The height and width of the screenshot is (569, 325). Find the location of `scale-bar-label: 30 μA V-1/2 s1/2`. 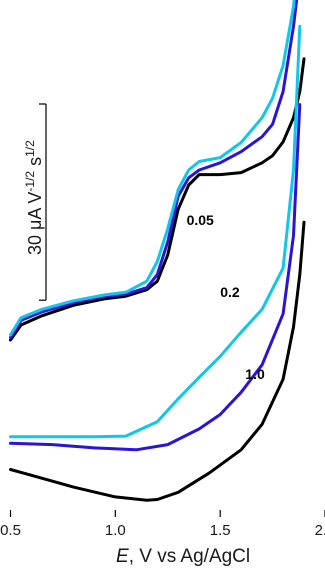

scale-bar-label: 30 μA V-1/2 s1/2 is located at coordinates (34, 197).